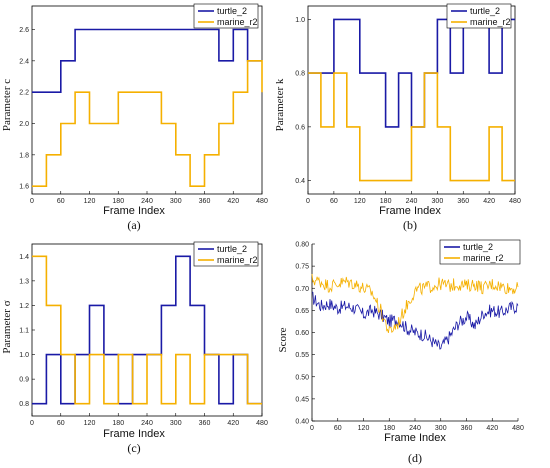  What do you see at coordinates (133, 225) in the screenshot?
I see `panel-a-caption: (a)` at bounding box center [133, 225].